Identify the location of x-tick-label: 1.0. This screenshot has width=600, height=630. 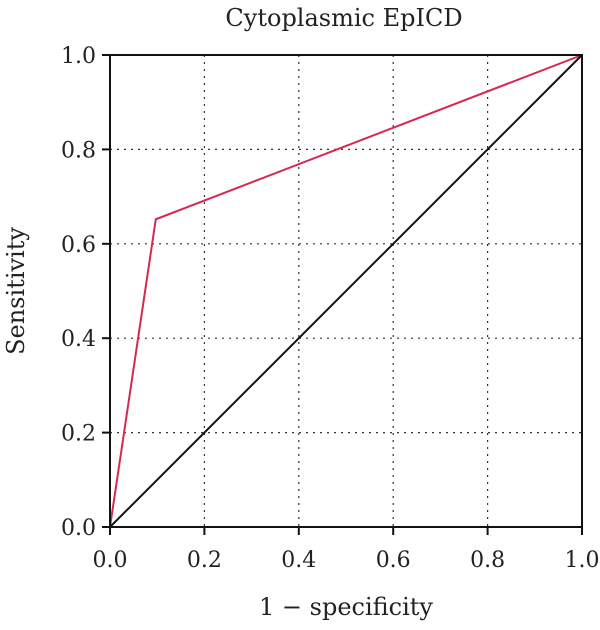
(582, 560).